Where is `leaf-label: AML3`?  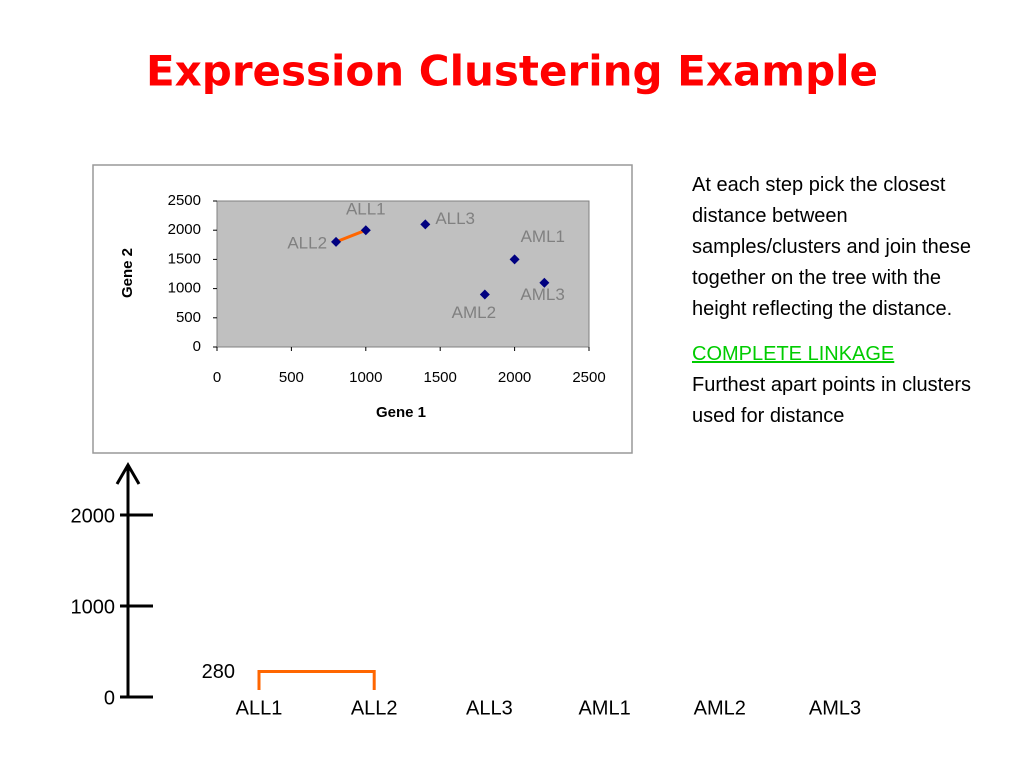 leaf-label: AML3 is located at coordinates (835, 708).